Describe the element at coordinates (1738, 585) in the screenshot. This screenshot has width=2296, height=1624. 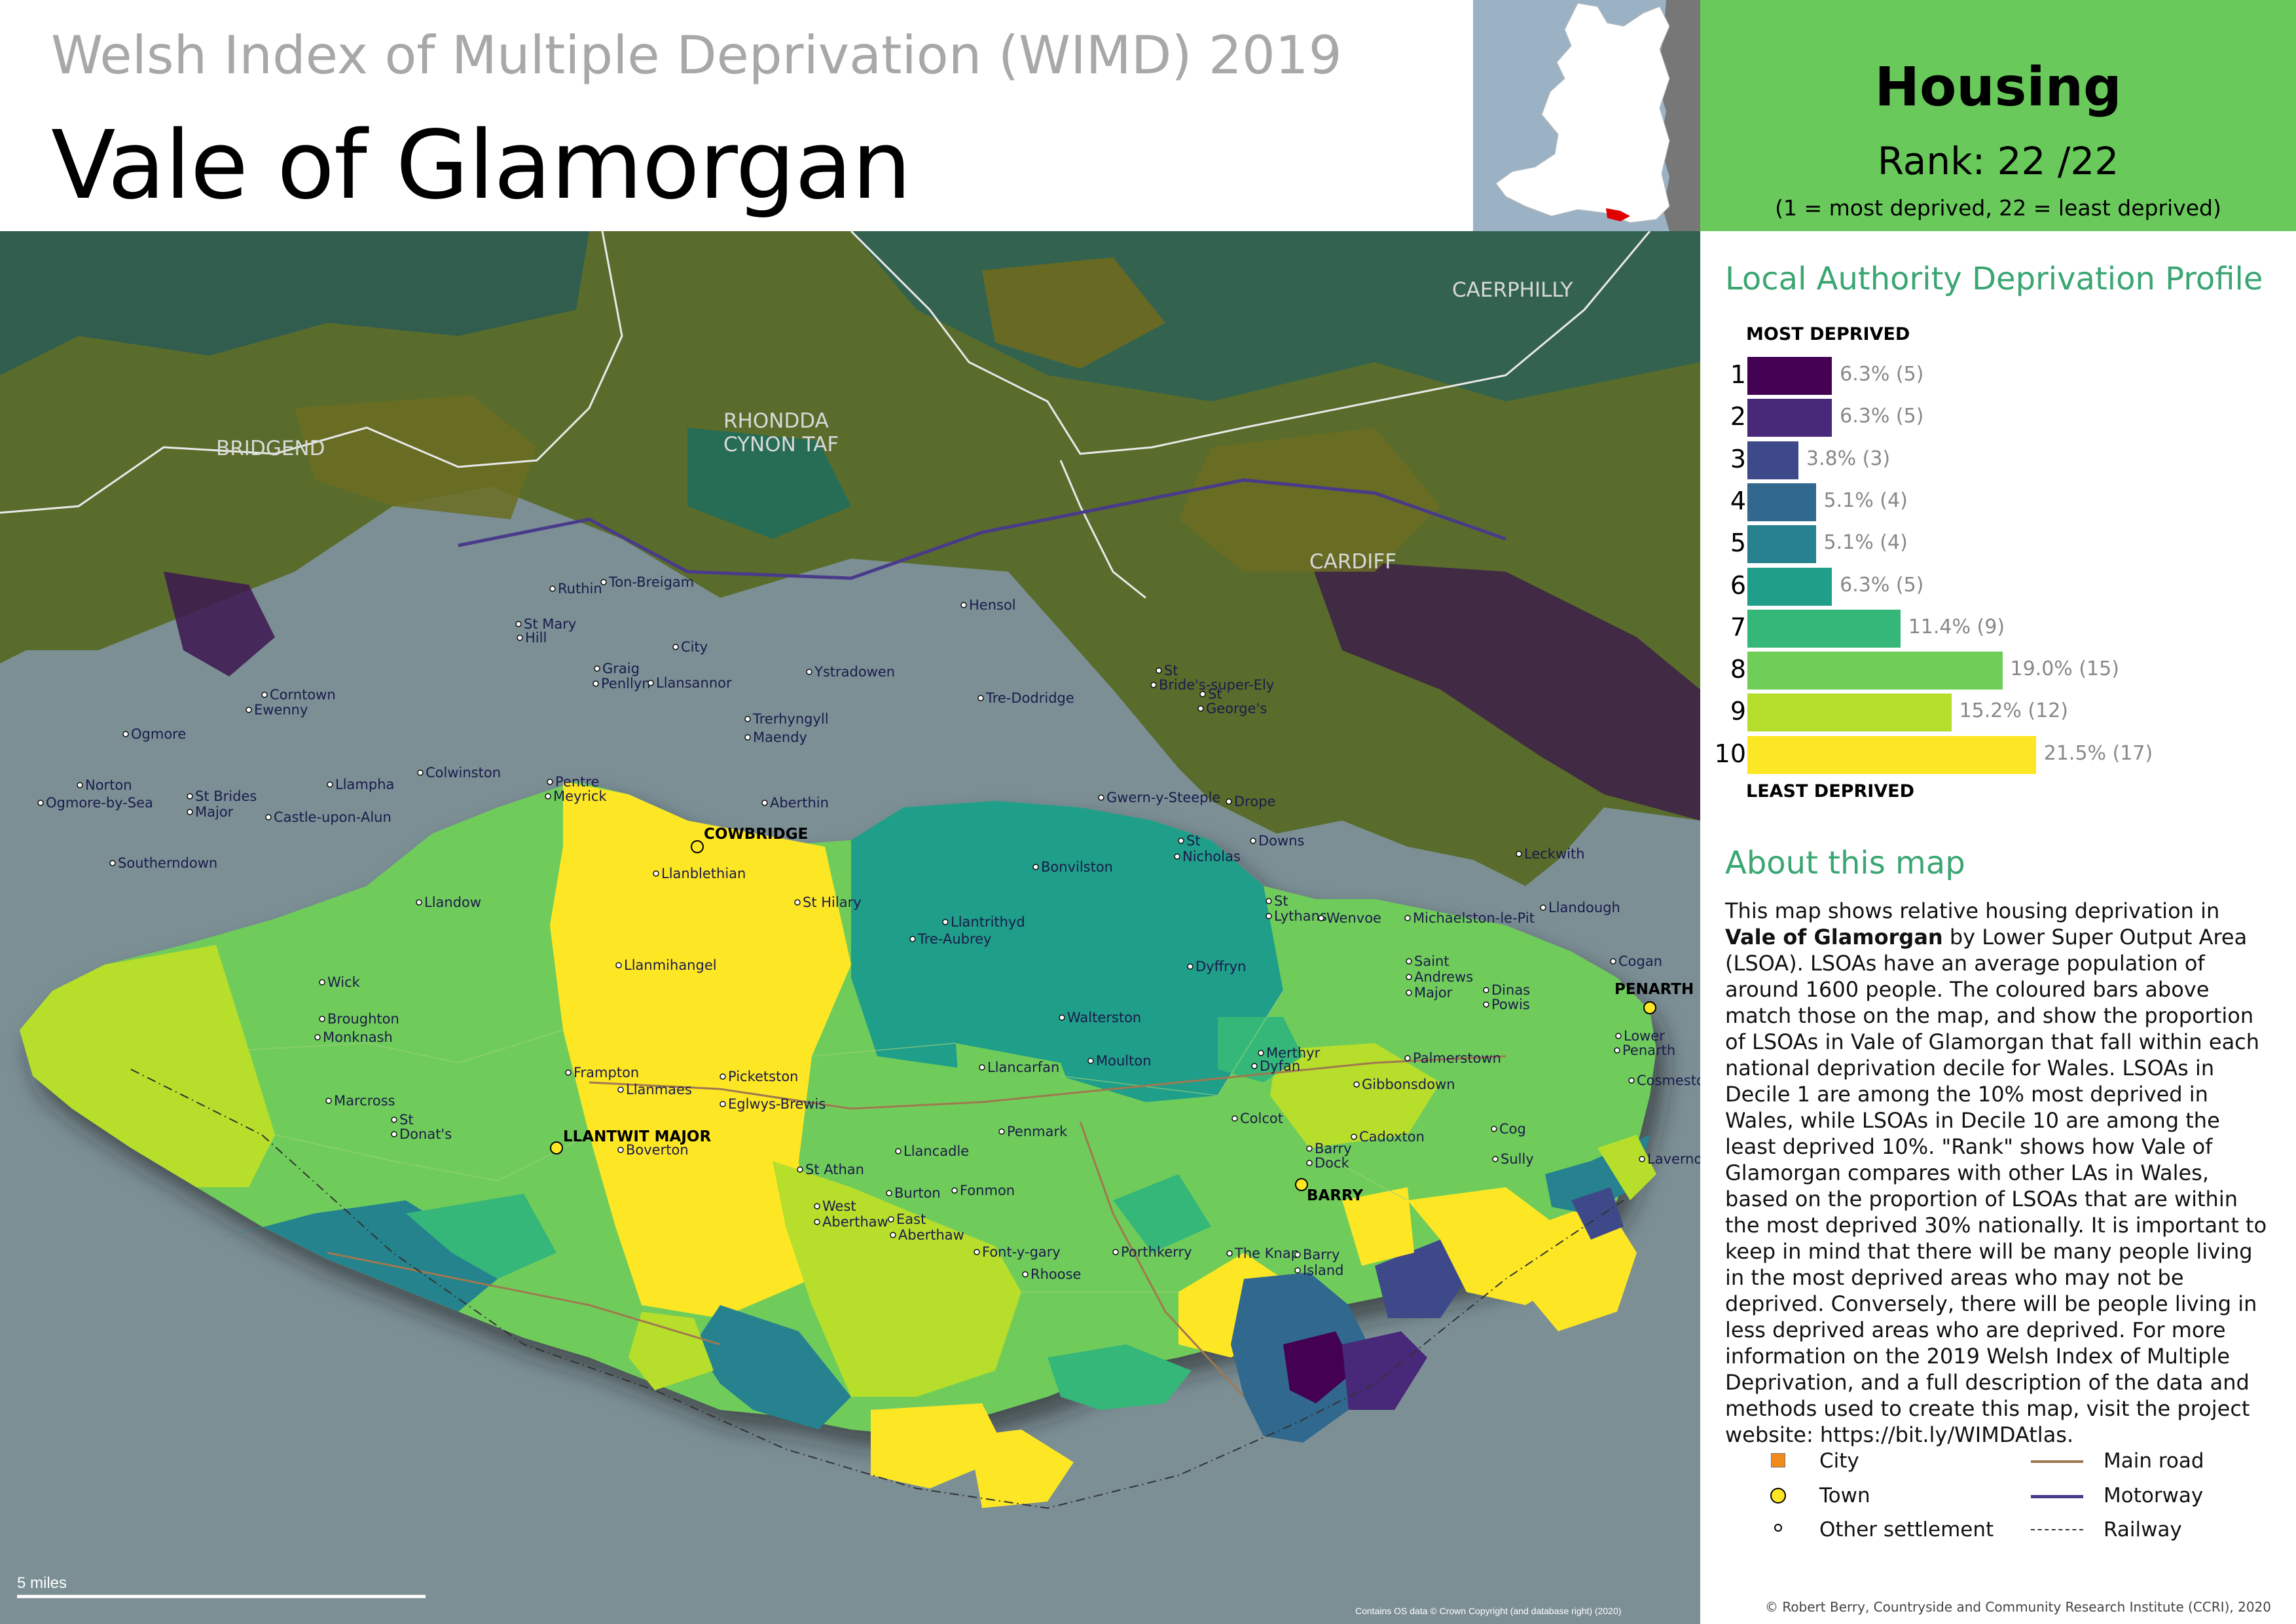
I see `decile-number: 6` at that location.